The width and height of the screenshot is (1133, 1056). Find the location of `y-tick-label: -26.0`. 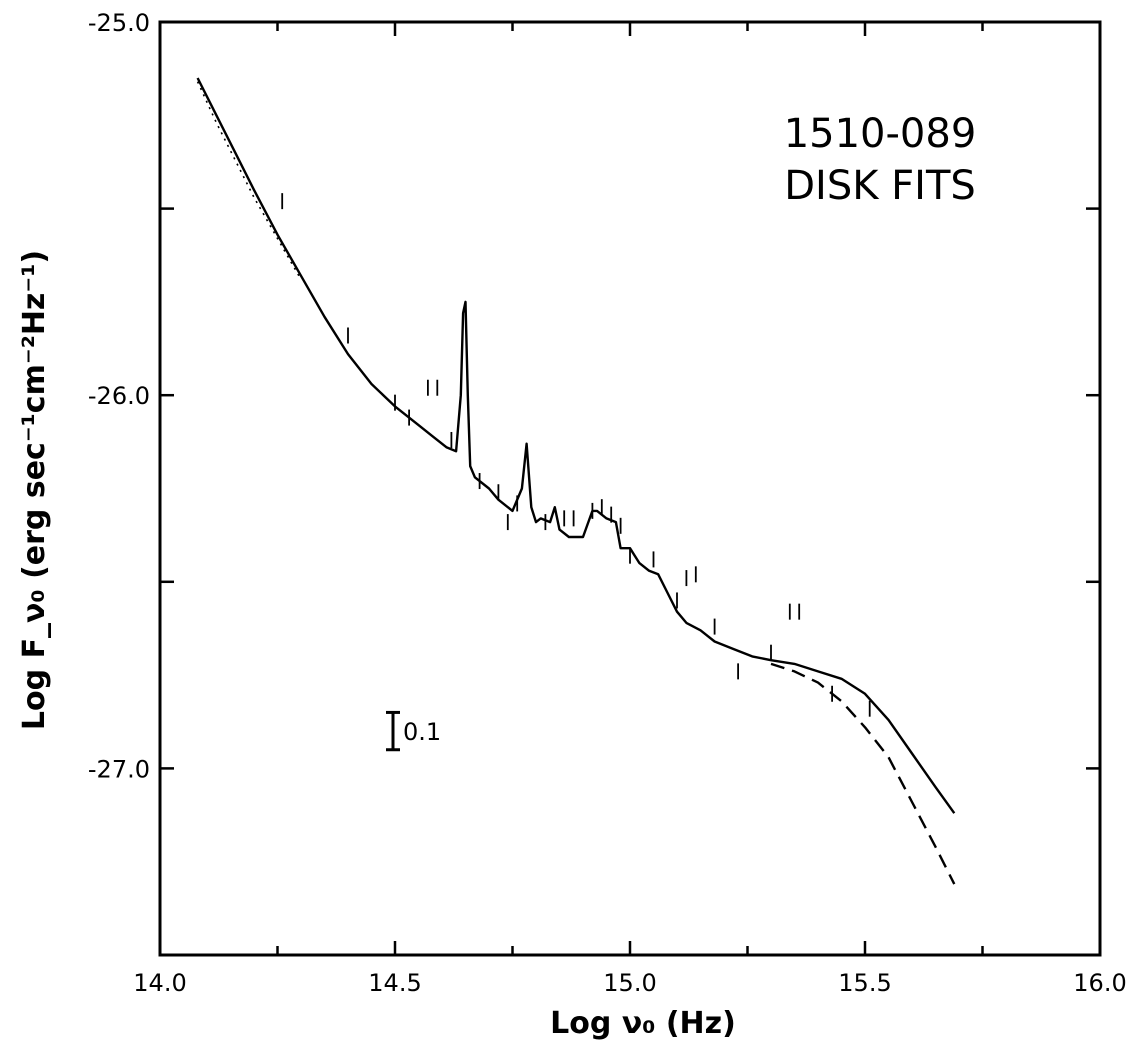

y-tick-label: -26.0 is located at coordinates (119, 396).